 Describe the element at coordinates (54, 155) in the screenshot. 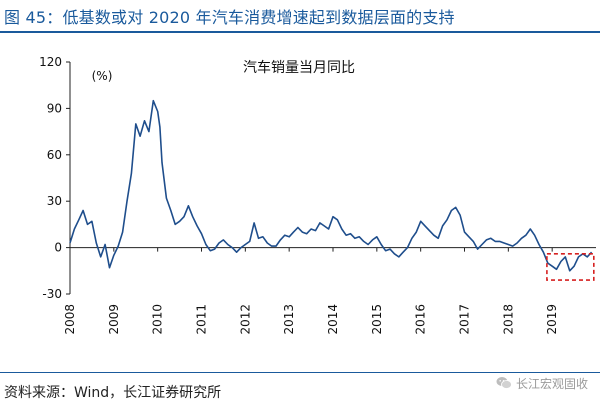

I see `y-tick-label: 60` at that location.